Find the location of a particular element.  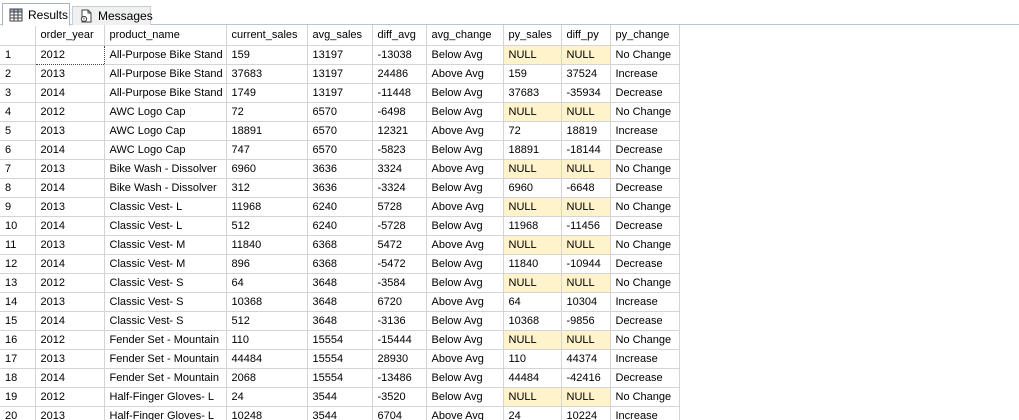

diff-avg-cell: -3324 is located at coordinates (399, 188).